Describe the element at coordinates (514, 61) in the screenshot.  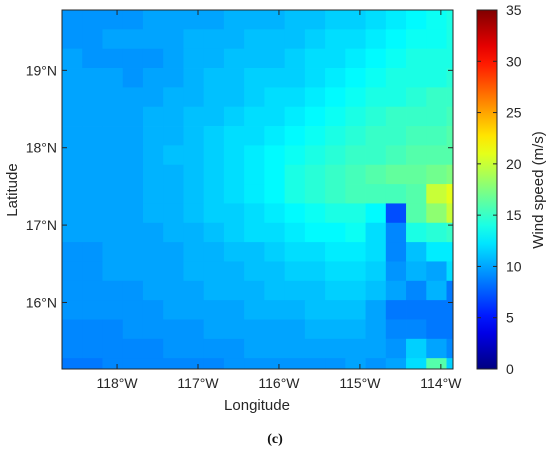
I see `colorbar-tick-label: 30` at that location.